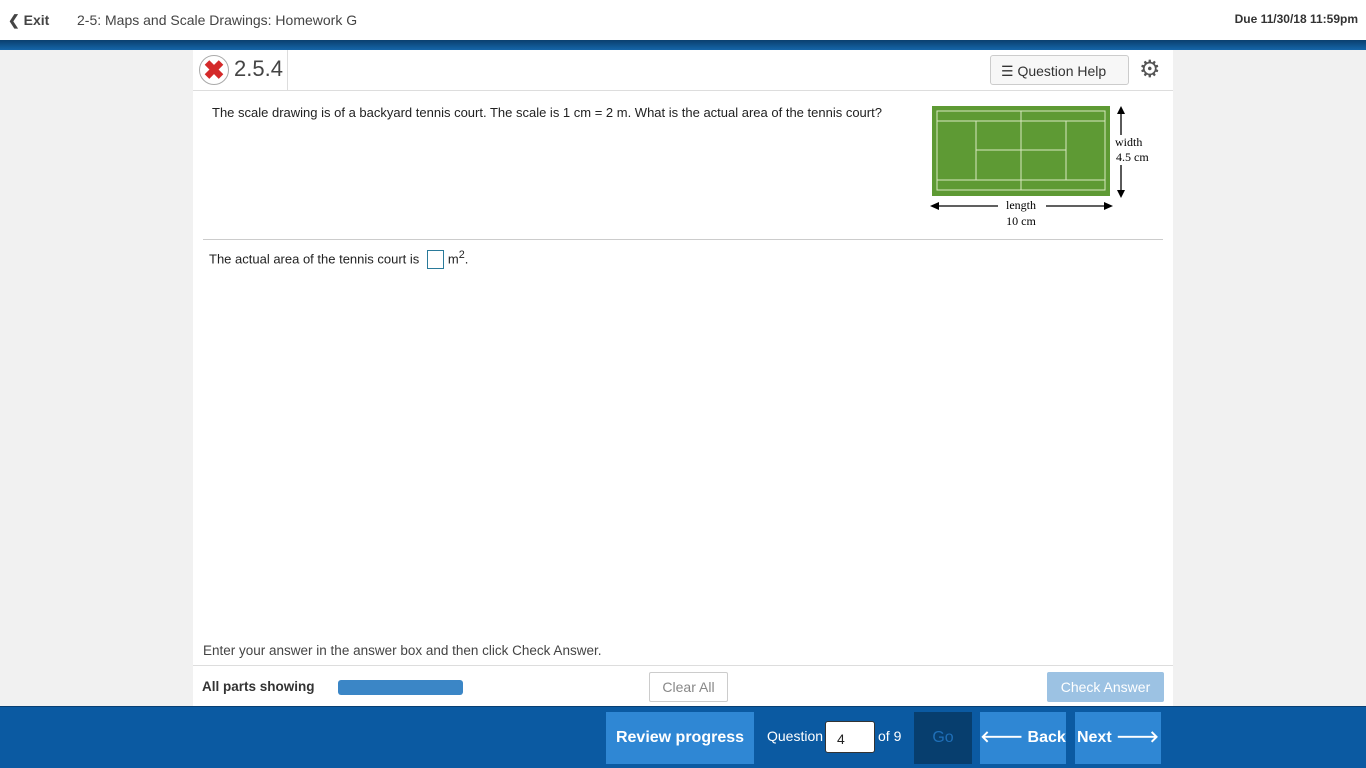 This screenshot has width=1366, height=768. What do you see at coordinates (1150, 69) in the screenshot?
I see `gear-icon: ⚙` at bounding box center [1150, 69].